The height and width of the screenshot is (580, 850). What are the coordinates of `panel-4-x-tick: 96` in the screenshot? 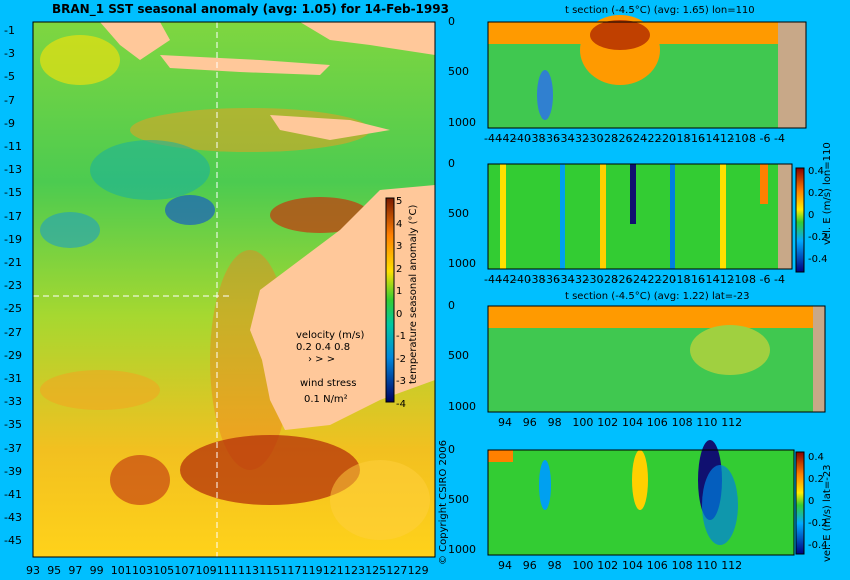 It's located at (529, 565).